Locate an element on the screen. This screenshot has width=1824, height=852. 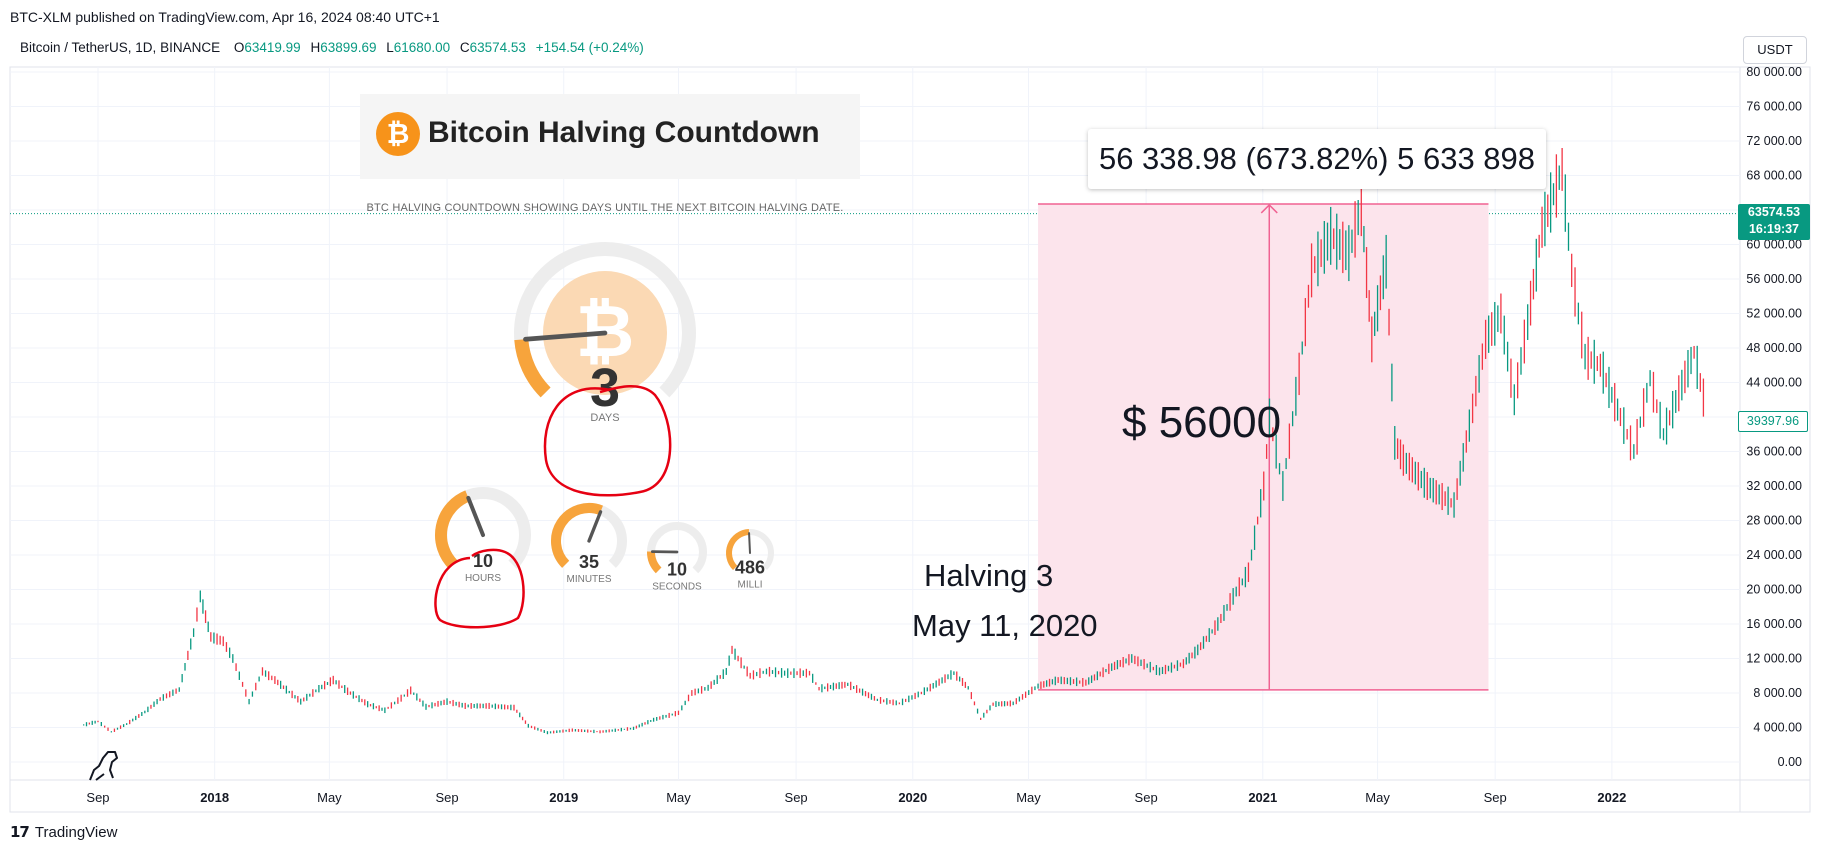
highlight-circle-hours is located at coordinates (479, 588).